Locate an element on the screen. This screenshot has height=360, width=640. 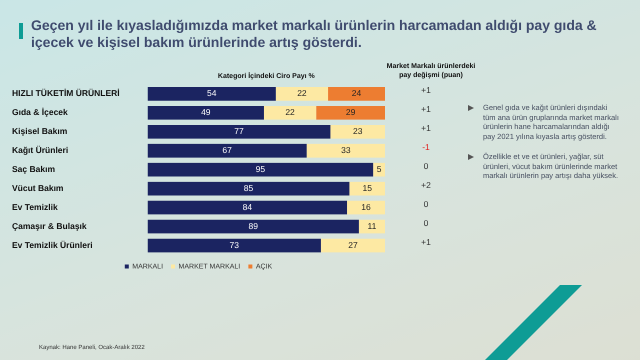
data-label: 29 is located at coordinates (351, 112).